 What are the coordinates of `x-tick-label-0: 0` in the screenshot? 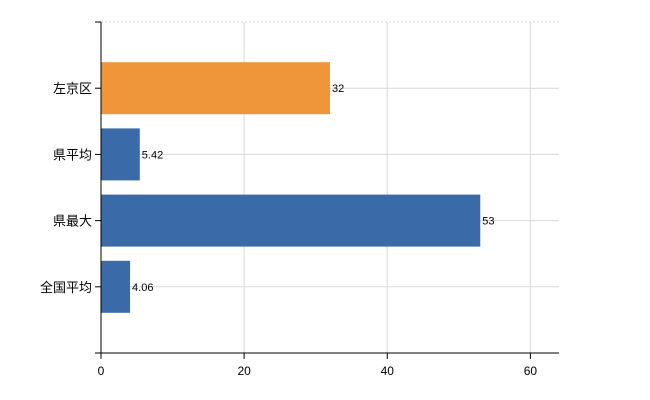 It's located at (101, 371).